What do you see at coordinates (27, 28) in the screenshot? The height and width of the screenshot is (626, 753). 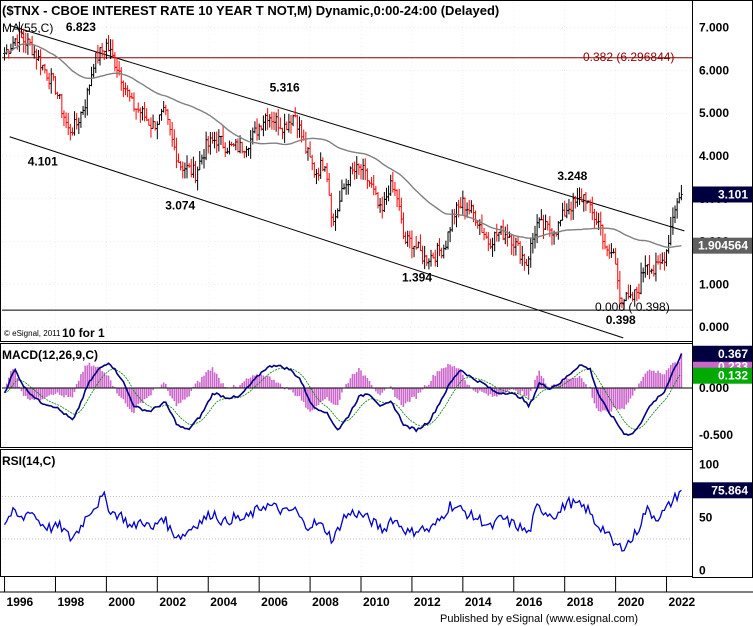 I see `ma-label: MA(55,C)` at bounding box center [27, 28].